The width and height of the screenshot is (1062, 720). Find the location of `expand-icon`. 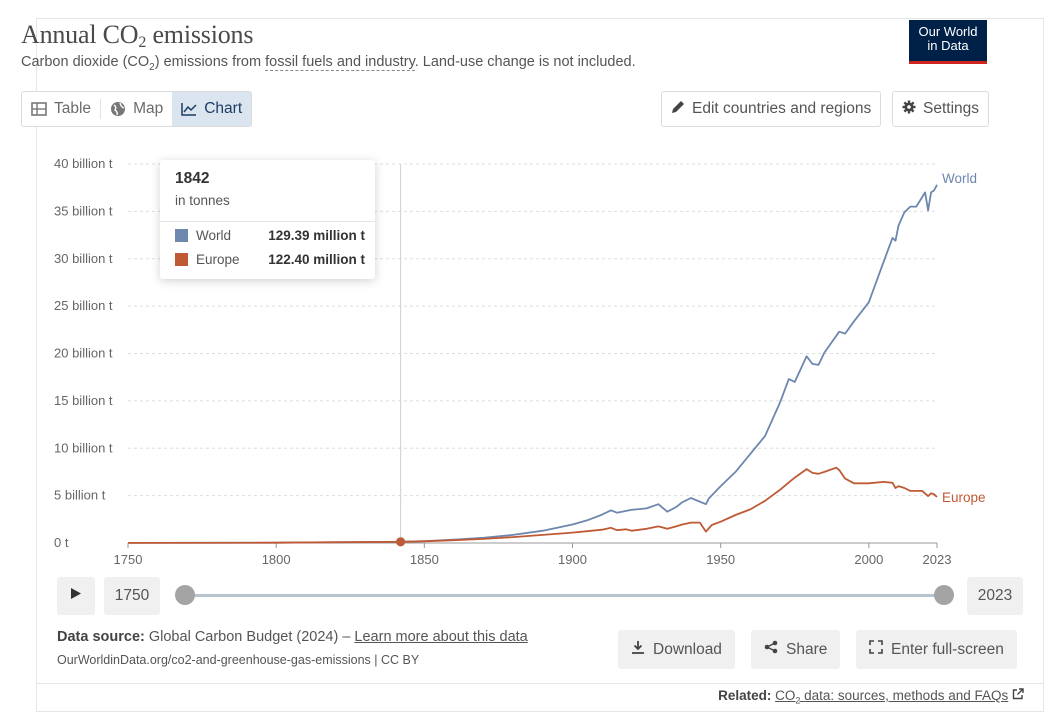

expand-icon is located at coordinates (876, 649).